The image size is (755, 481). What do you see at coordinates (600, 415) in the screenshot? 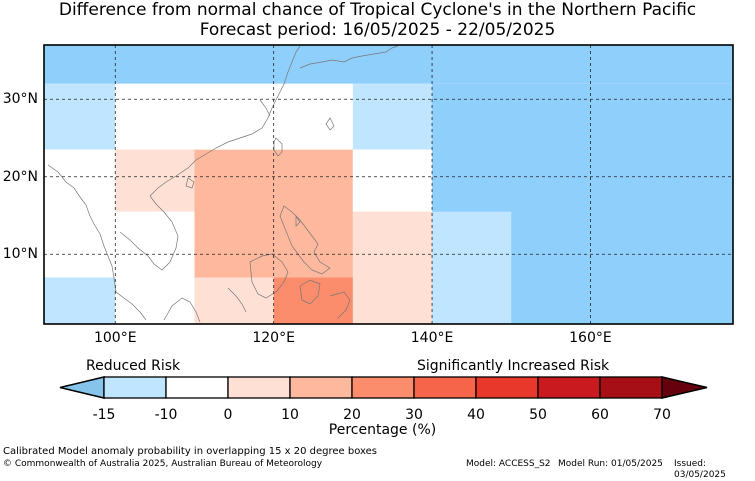
I see `legend-tick-label: 60` at bounding box center [600, 415].